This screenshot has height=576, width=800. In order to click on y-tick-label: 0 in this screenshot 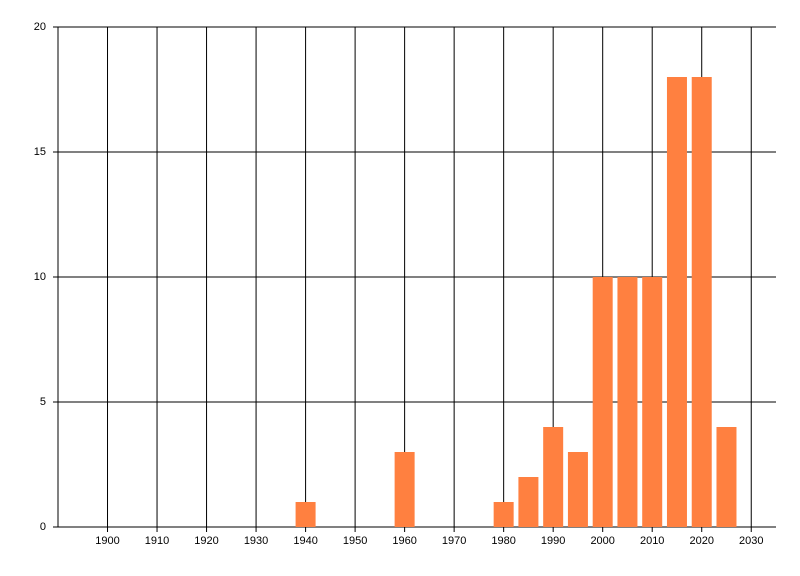, I will do `click(43, 527)`.